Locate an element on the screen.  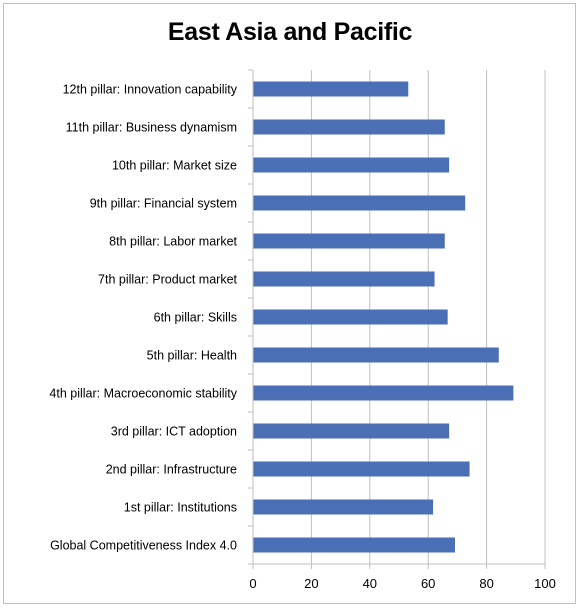
x-tick-label: 0 is located at coordinates (252, 583).